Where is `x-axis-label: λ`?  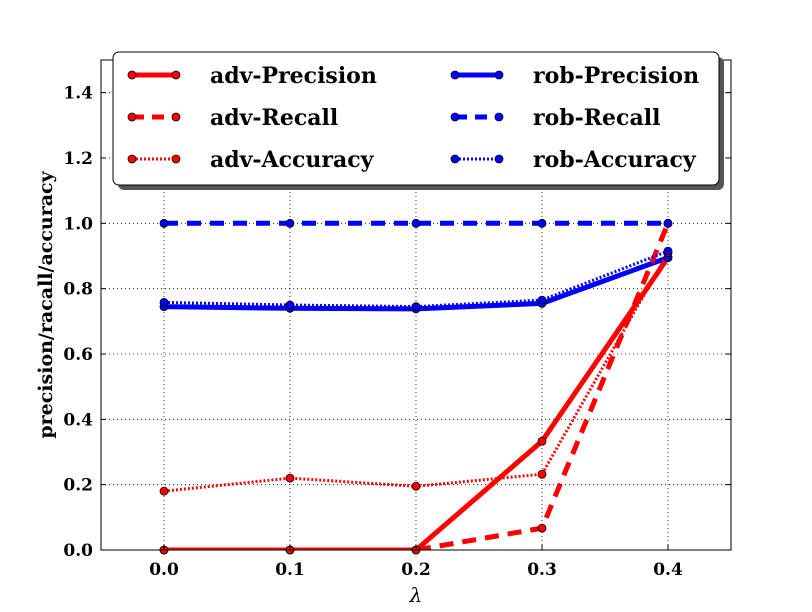
x-axis-label: λ is located at coordinates (416, 595).